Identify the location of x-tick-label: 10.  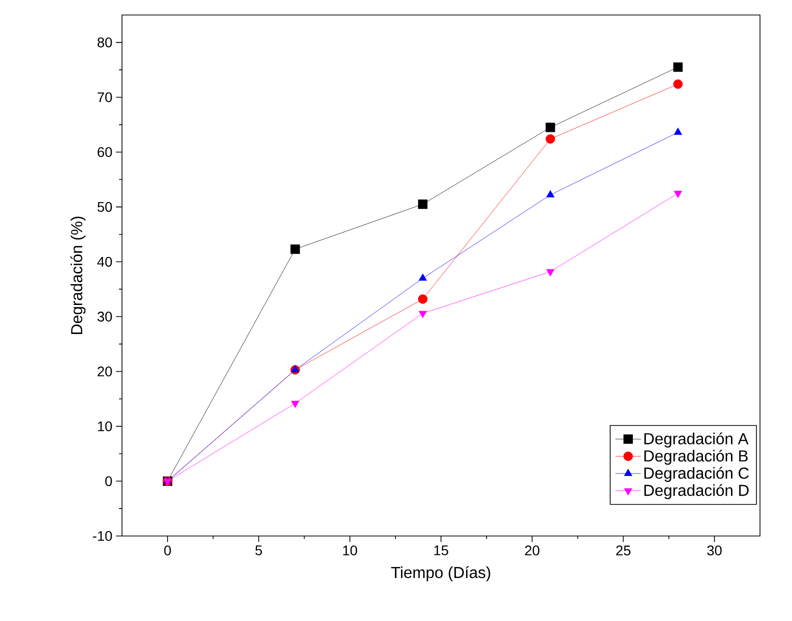
(350, 551).